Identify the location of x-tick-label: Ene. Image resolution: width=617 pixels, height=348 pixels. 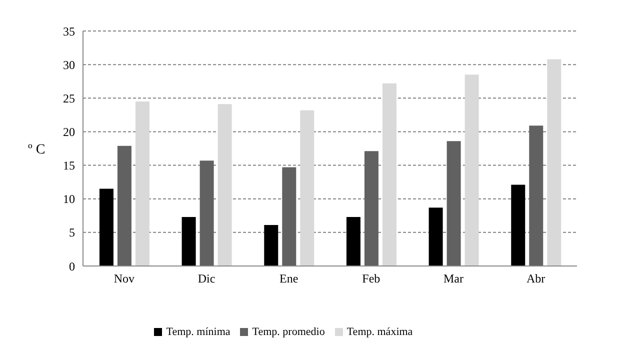
(289, 279).